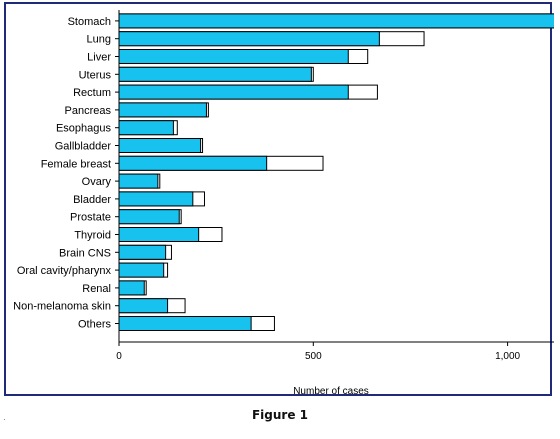 This screenshot has width=560, height=439. Describe the element at coordinates (76, 164) in the screenshot. I see `category-label: Female breast` at that location.